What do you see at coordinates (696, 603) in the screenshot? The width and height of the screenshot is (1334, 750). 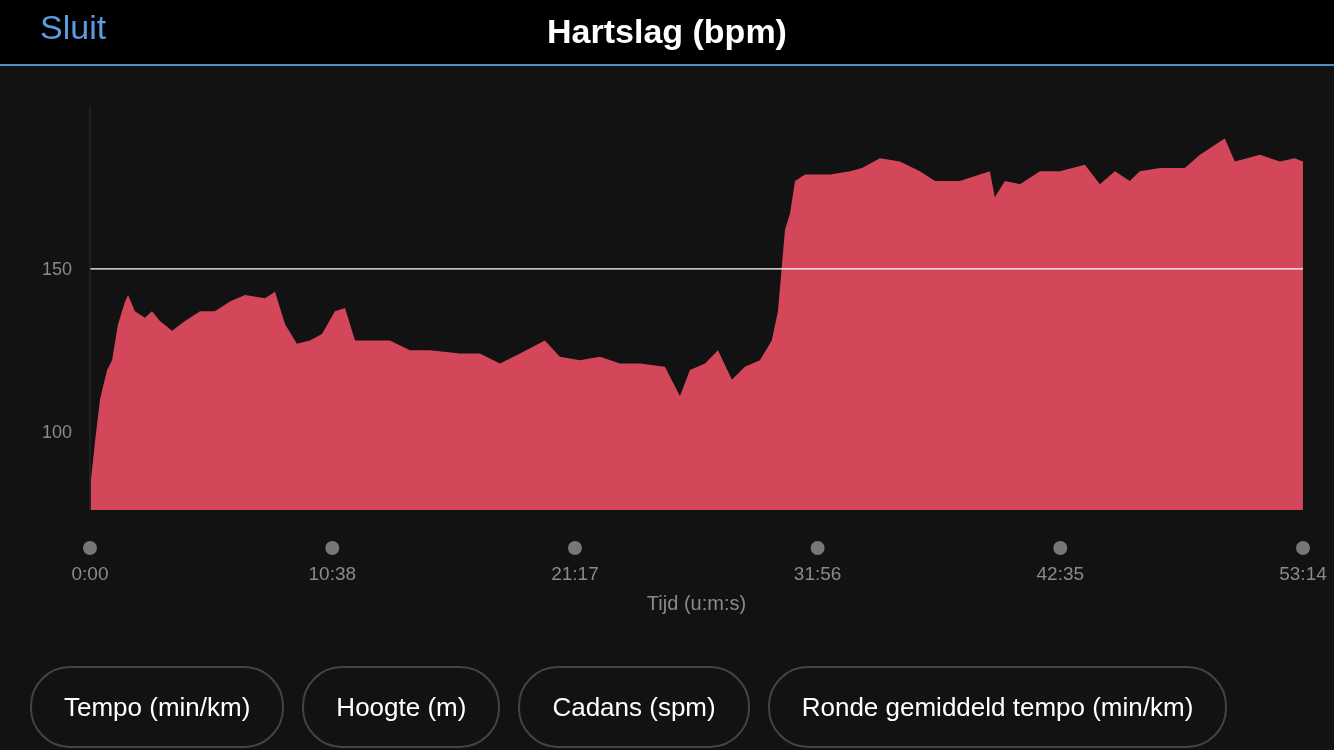 I see `x-axis-title: Tijd (u:m:s)` at bounding box center [696, 603].